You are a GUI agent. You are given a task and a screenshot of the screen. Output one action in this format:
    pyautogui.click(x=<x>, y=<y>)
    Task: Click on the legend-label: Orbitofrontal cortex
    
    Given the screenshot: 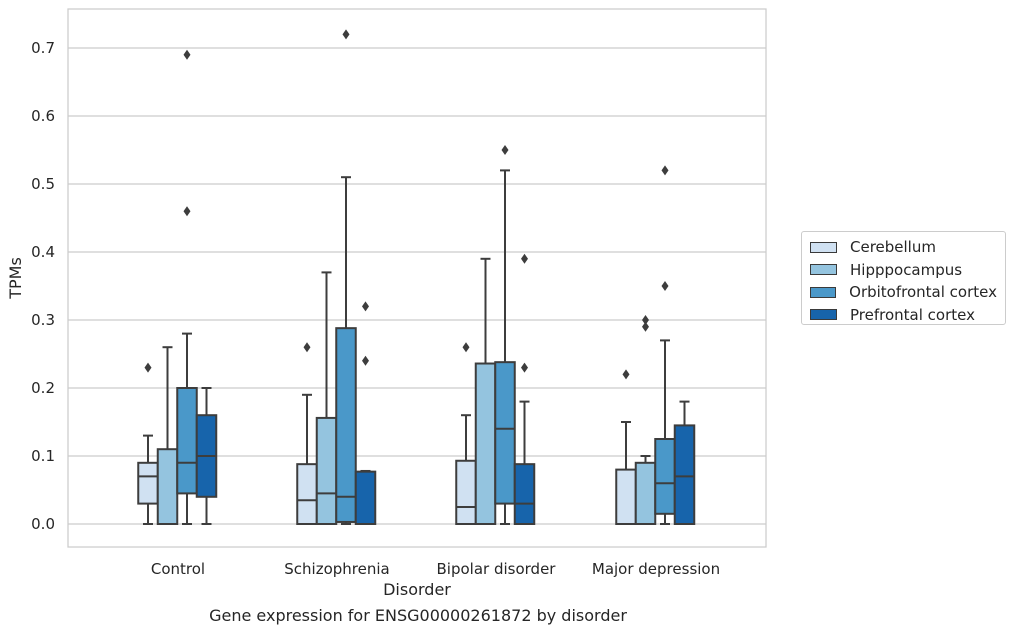 What is the action you would take?
    pyautogui.click(x=923, y=292)
    